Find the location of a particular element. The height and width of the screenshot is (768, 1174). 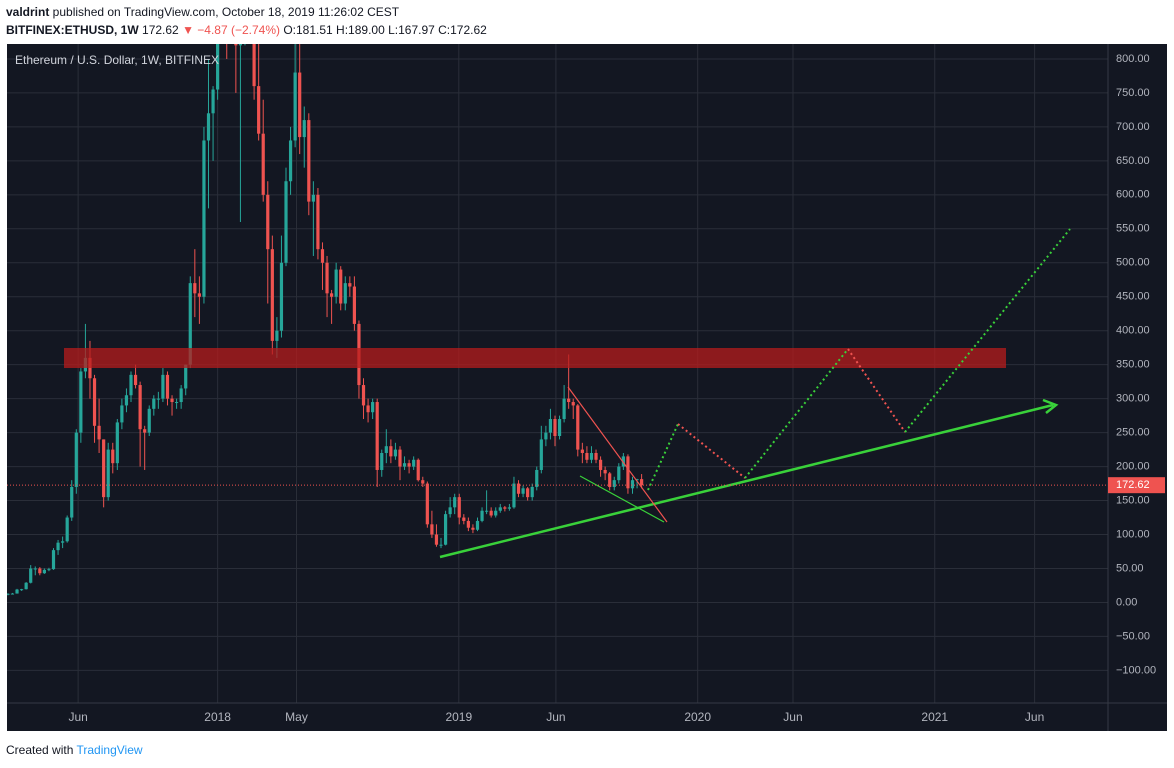

last: 172.62 is located at coordinates (160, 30).